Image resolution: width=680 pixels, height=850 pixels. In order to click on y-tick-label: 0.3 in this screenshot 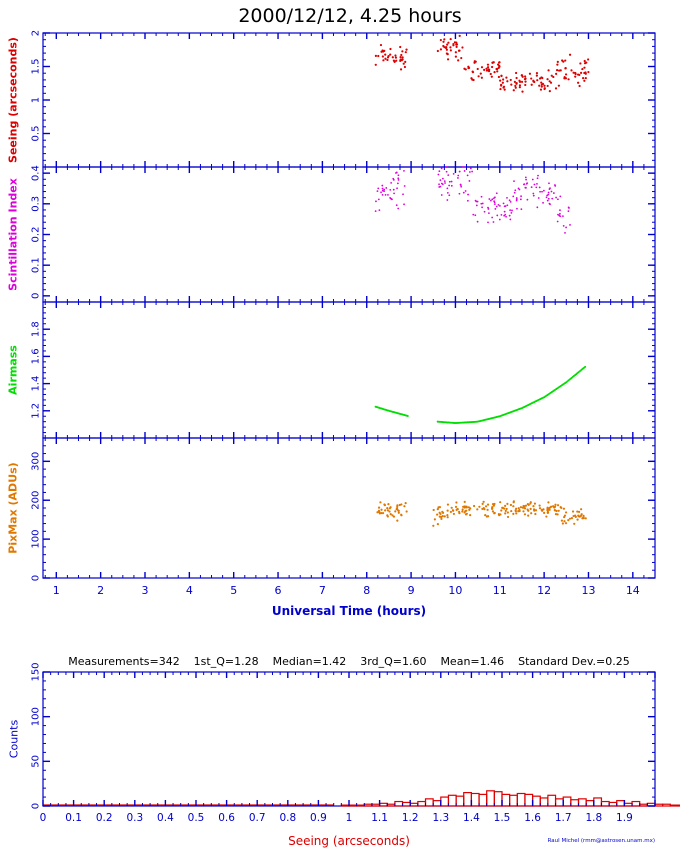, I will do `click(36, 204)`.